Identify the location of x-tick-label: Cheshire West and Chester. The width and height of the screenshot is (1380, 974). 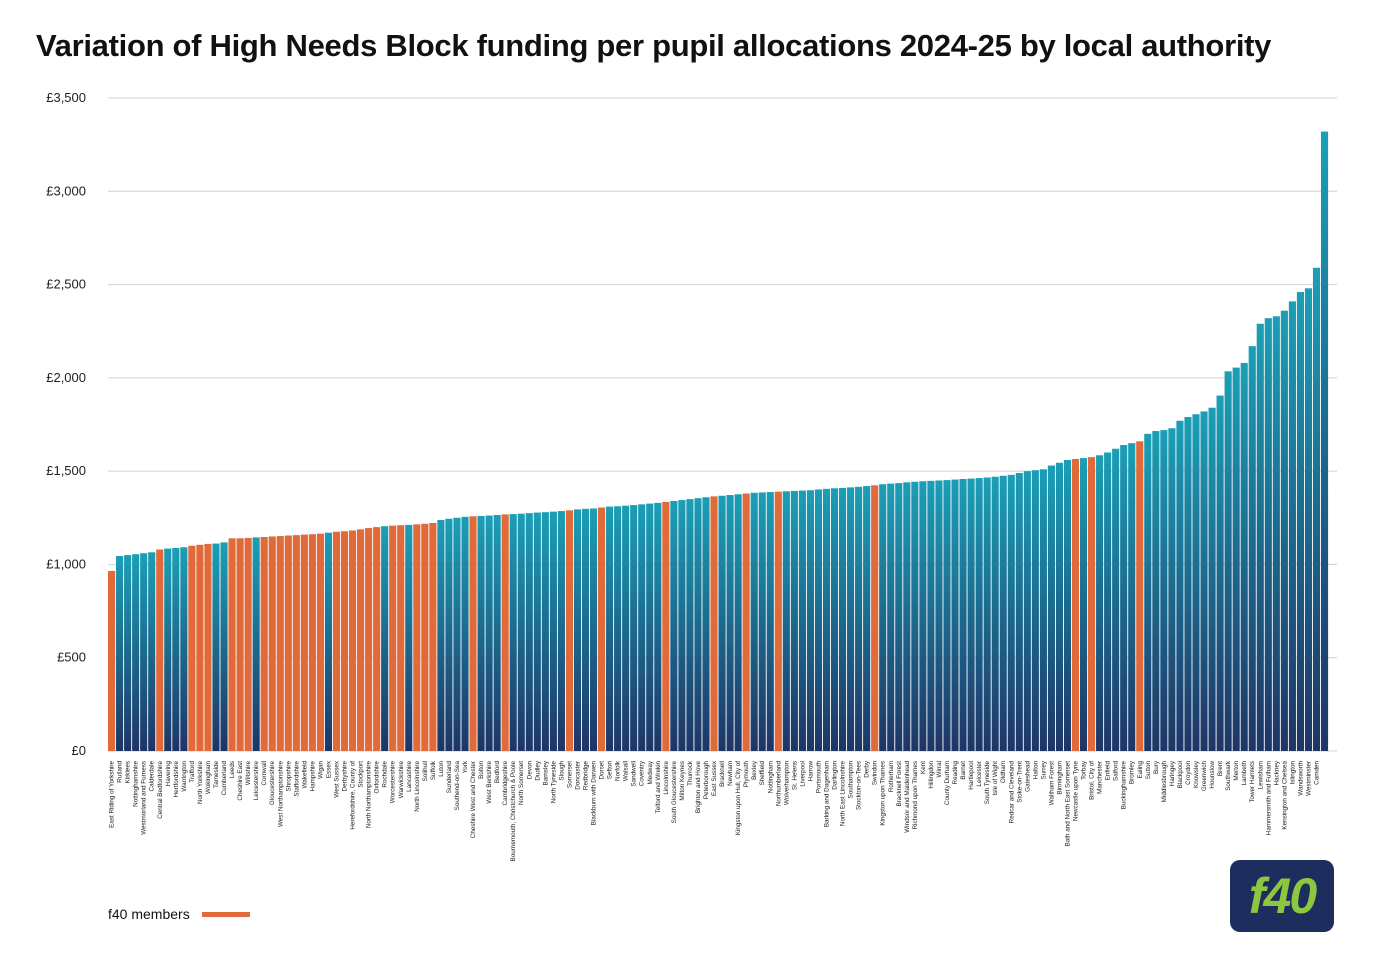
(473, 799).